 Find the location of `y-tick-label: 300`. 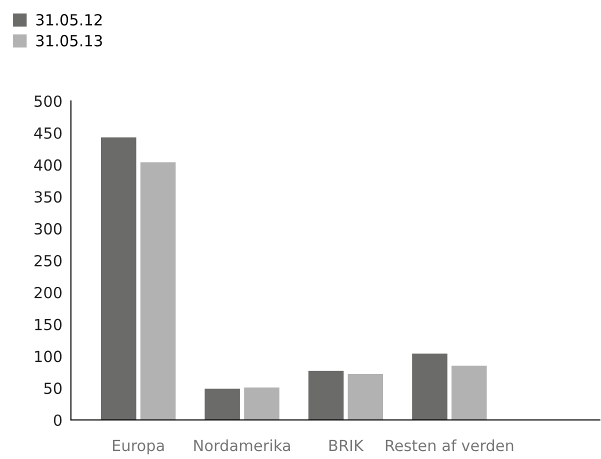

y-tick-label: 300 is located at coordinates (48, 229).